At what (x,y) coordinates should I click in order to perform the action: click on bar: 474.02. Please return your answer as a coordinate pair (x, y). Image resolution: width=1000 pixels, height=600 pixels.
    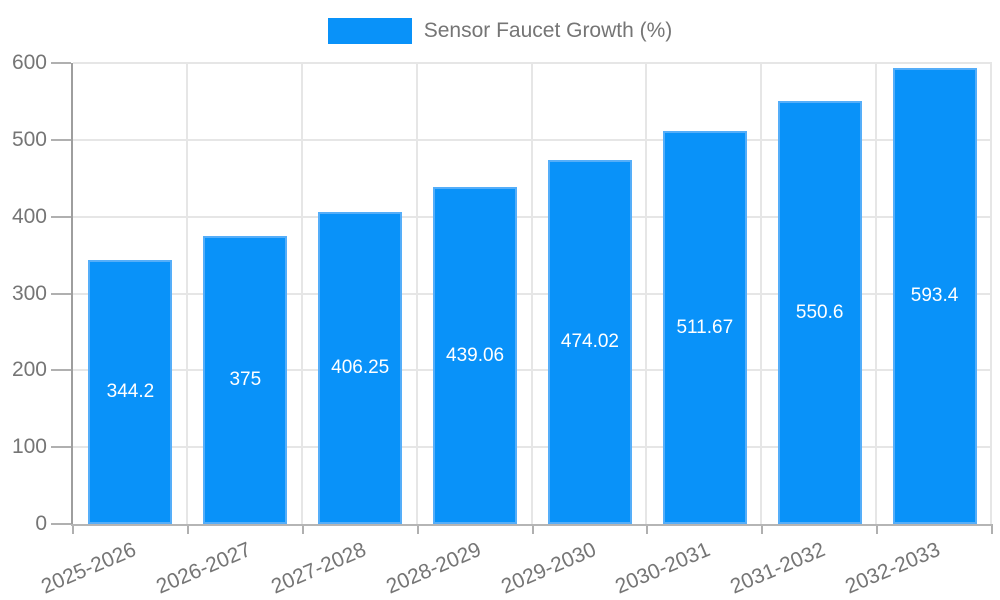
    Looking at the image, I should click on (589, 342).